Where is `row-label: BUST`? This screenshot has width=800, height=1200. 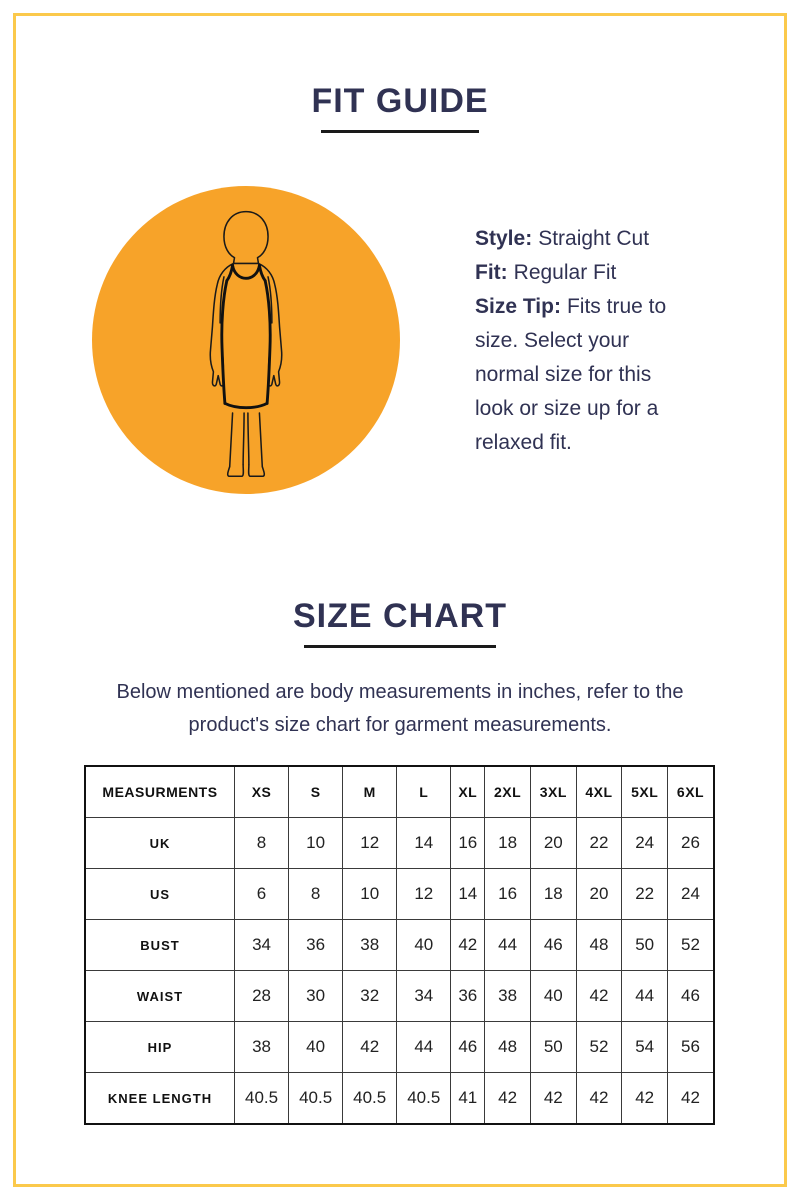 row-label: BUST is located at coordinates (159, 945).